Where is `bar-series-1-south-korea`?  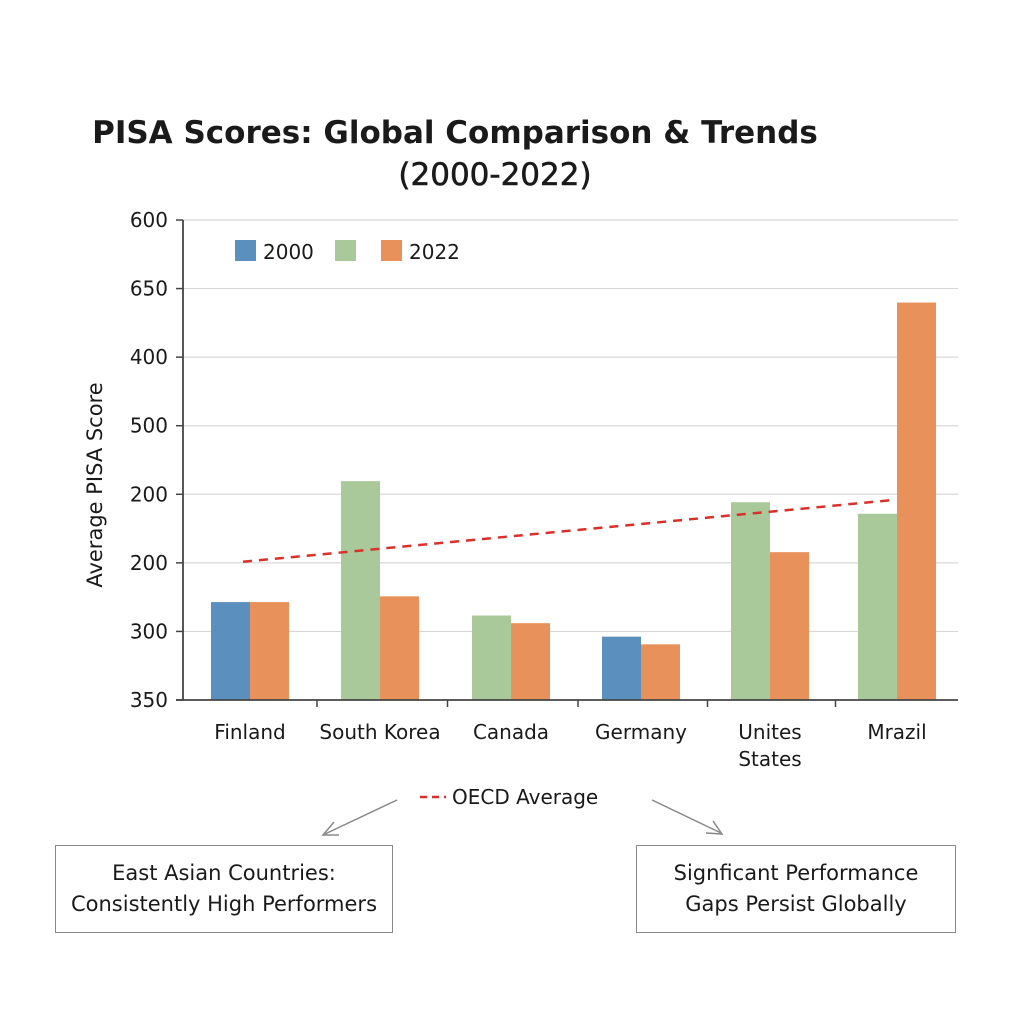
bar-series-1-south-korea is located at coordinates (360, 590).